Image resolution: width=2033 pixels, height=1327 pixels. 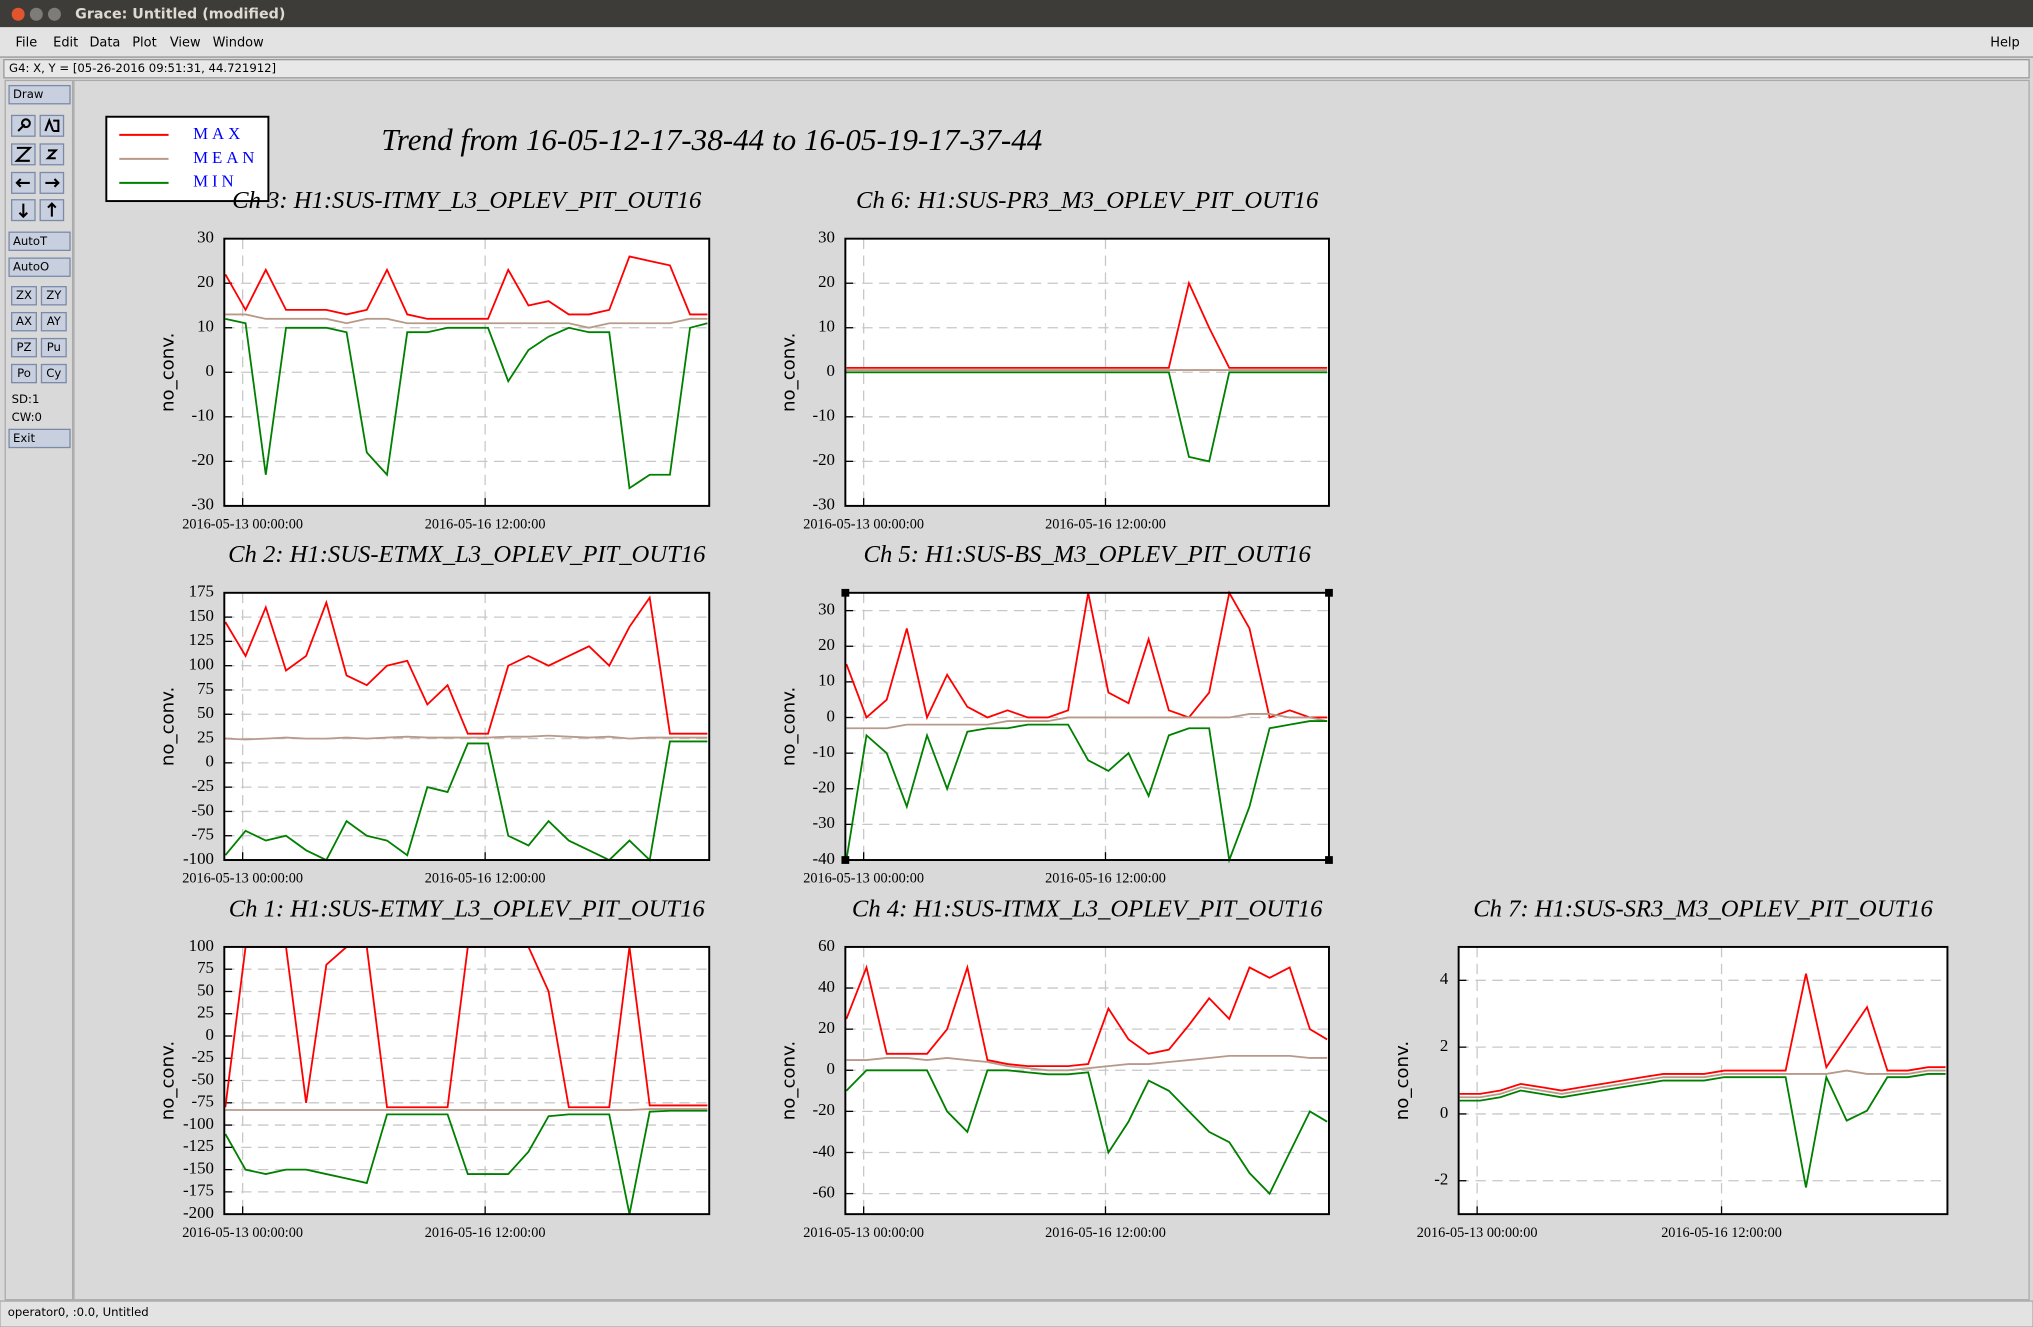 I want to click on title-bar, so click(x=1016, y=14).